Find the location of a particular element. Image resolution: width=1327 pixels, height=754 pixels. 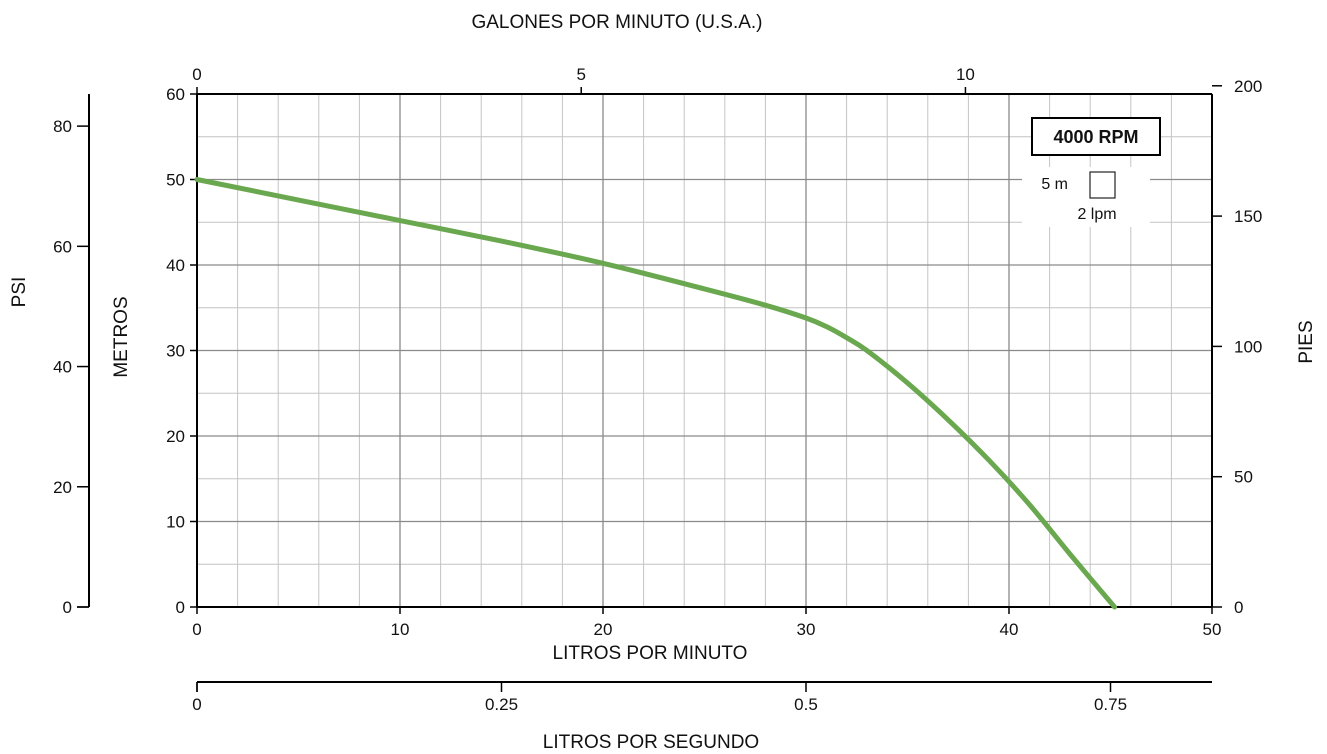

y-psi-tick-label: 0 is located at coordinates (67, 607).